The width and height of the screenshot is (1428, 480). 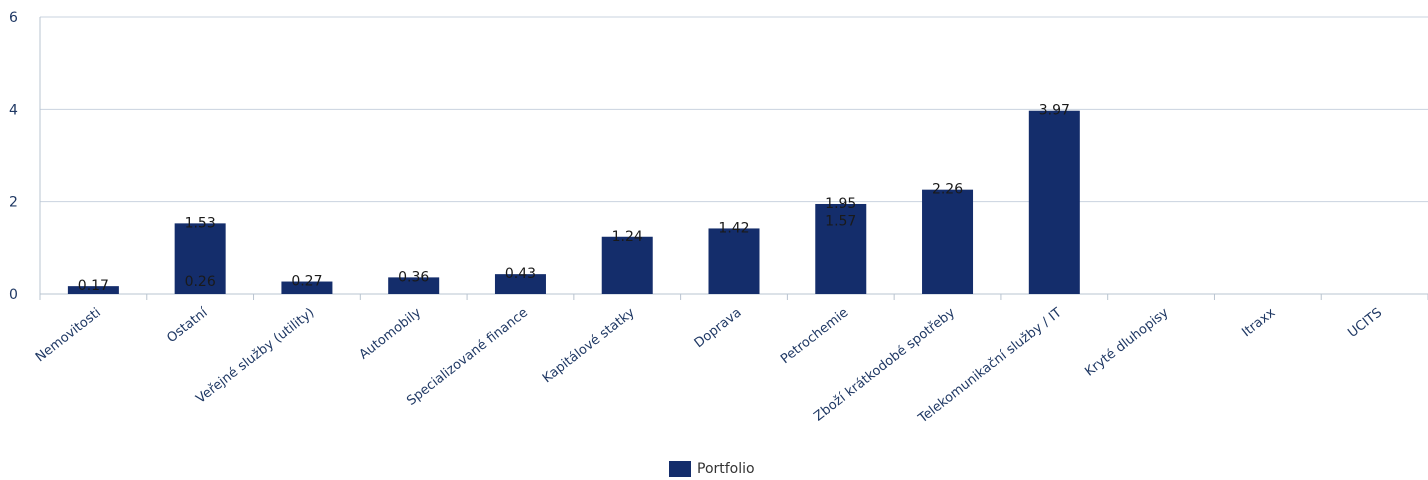 I want to click on extra-data-label-1: 1.57, so click(x=840, y=222).